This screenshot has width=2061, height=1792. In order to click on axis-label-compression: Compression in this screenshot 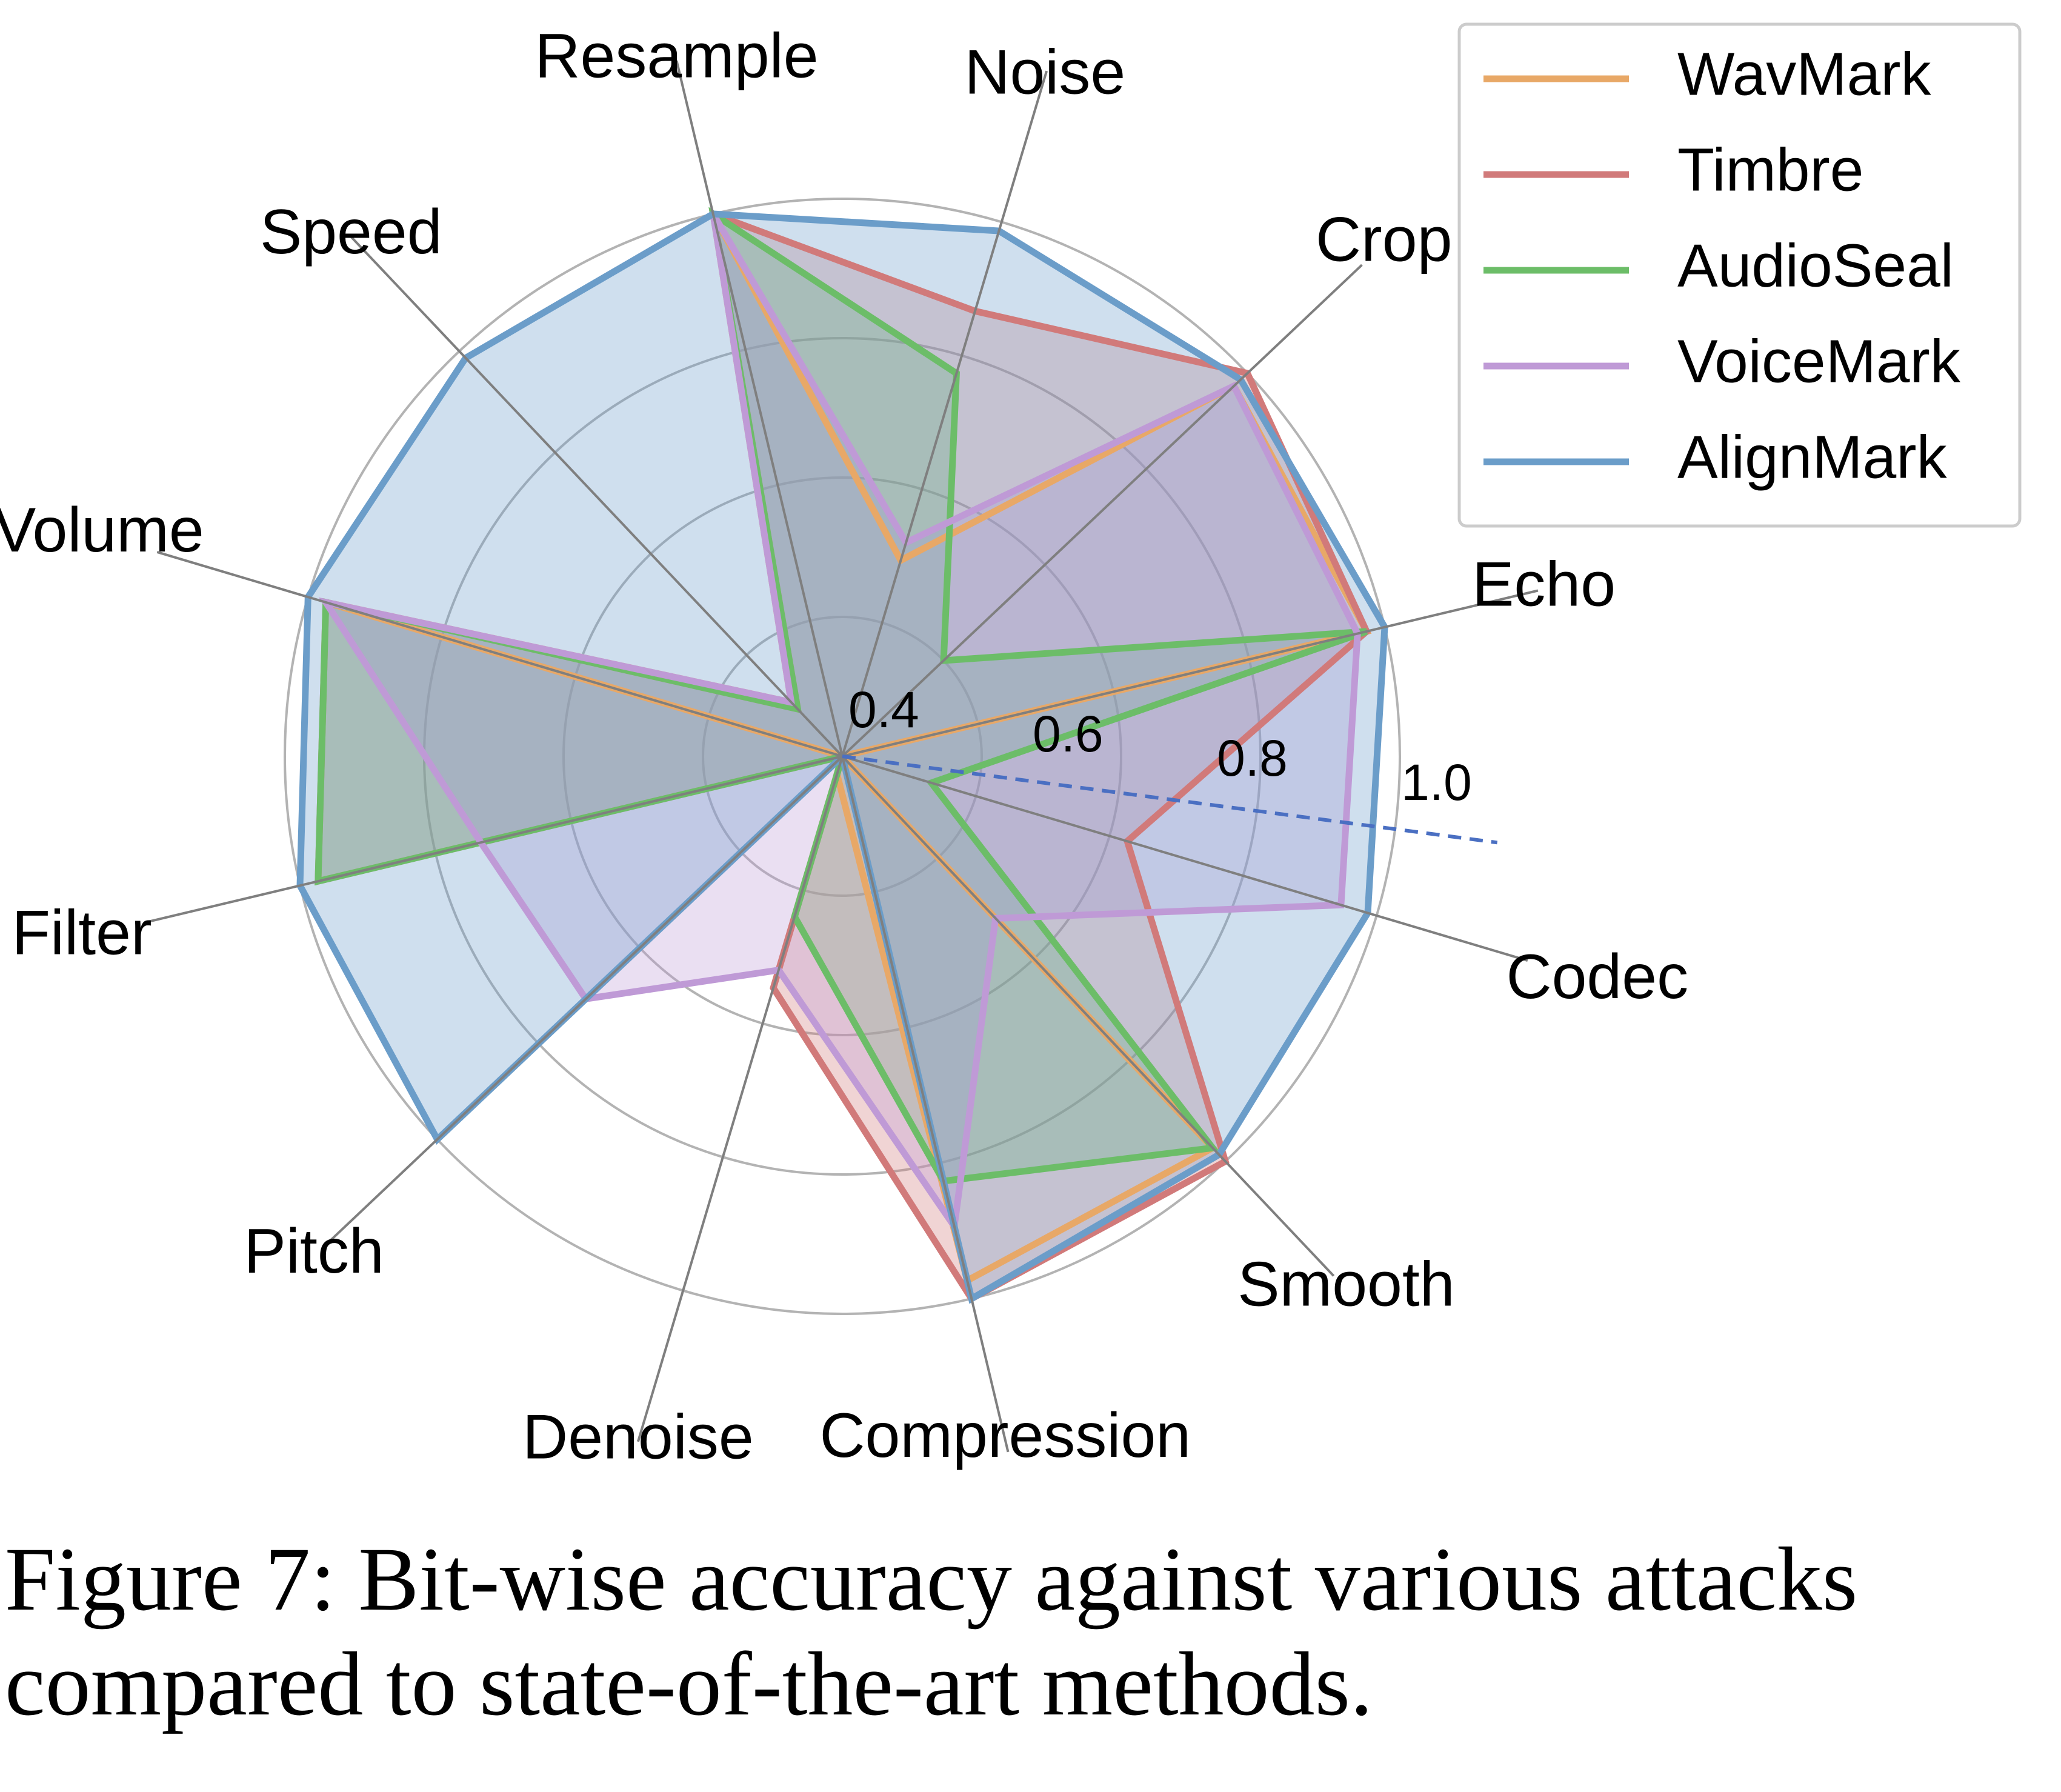, I will do `click(1005, 1436)`.